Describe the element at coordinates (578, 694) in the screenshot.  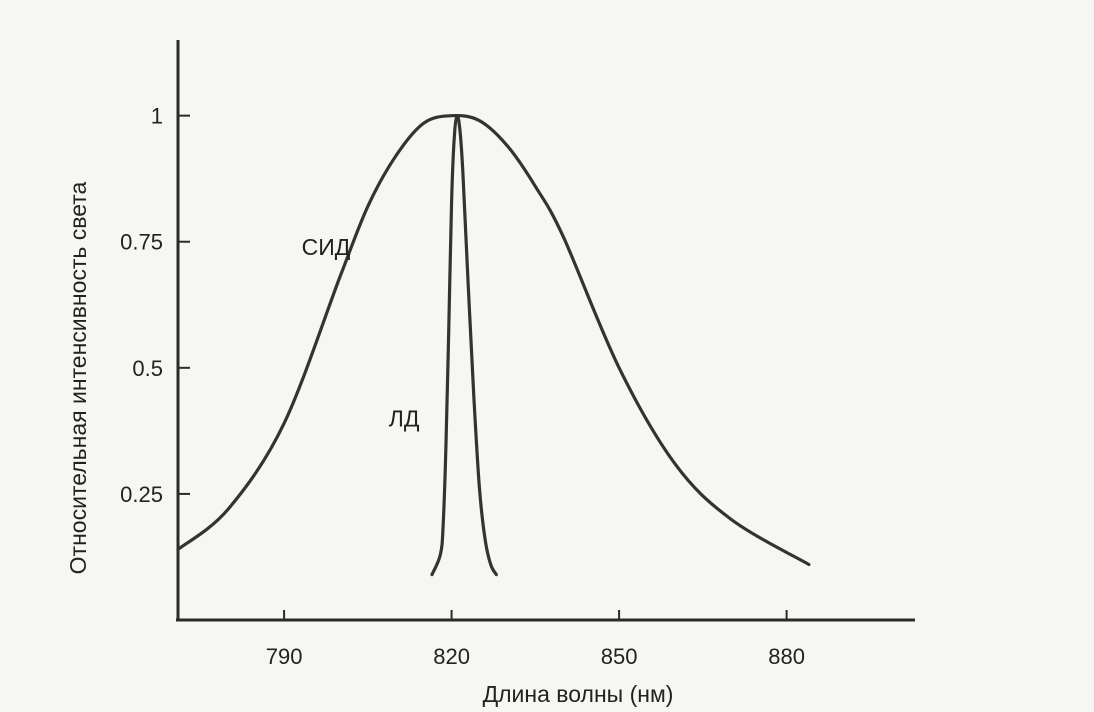
I see `x-axis-title: Длина волны (нм)` at that location.